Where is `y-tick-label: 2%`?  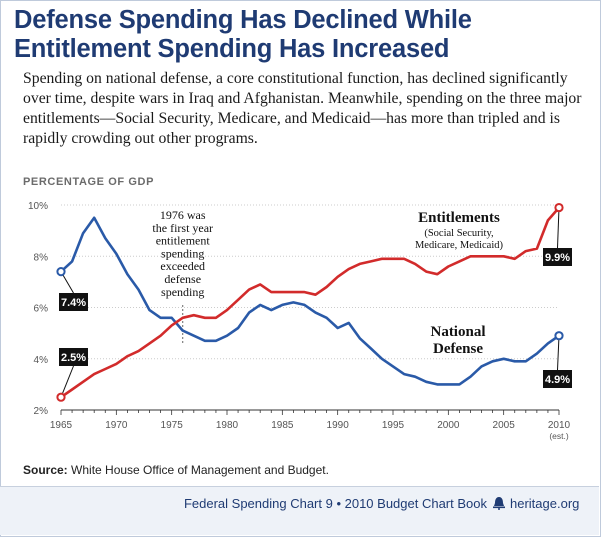
y-tick-label: 2% is located at coordinates (41, 411).